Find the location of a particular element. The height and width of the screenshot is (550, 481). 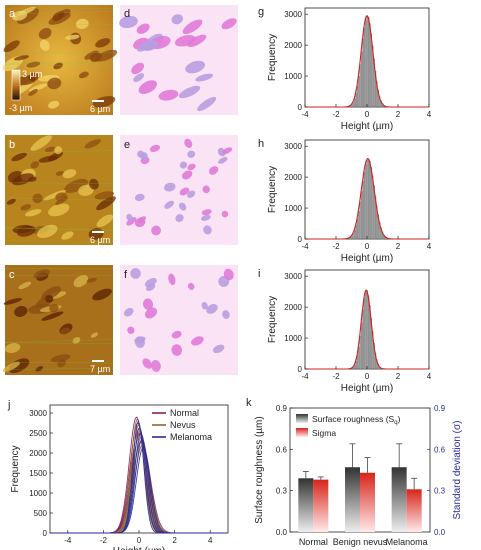

legend-entry: Normal is located at coordinates (184, 413).